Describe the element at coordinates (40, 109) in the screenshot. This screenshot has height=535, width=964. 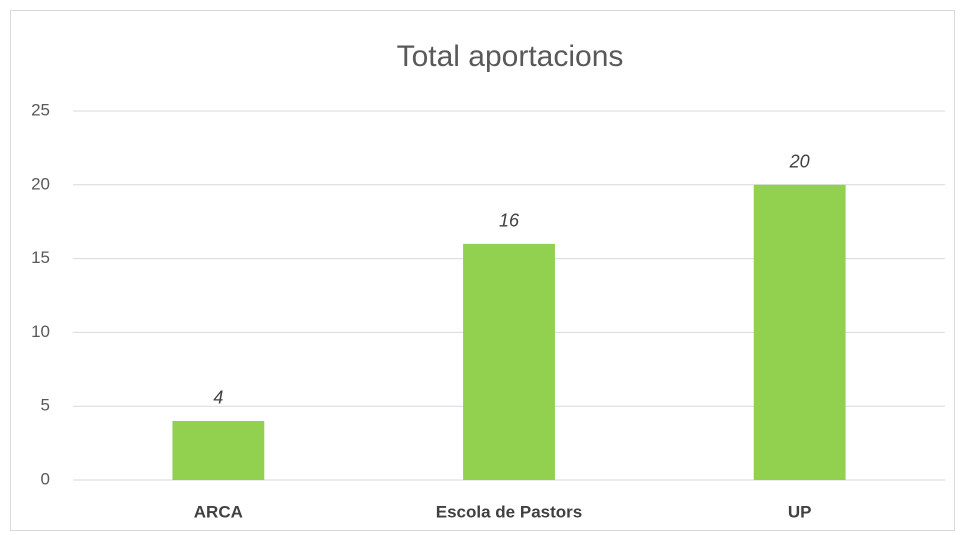
I see `y-tick-label: 25` at that location.